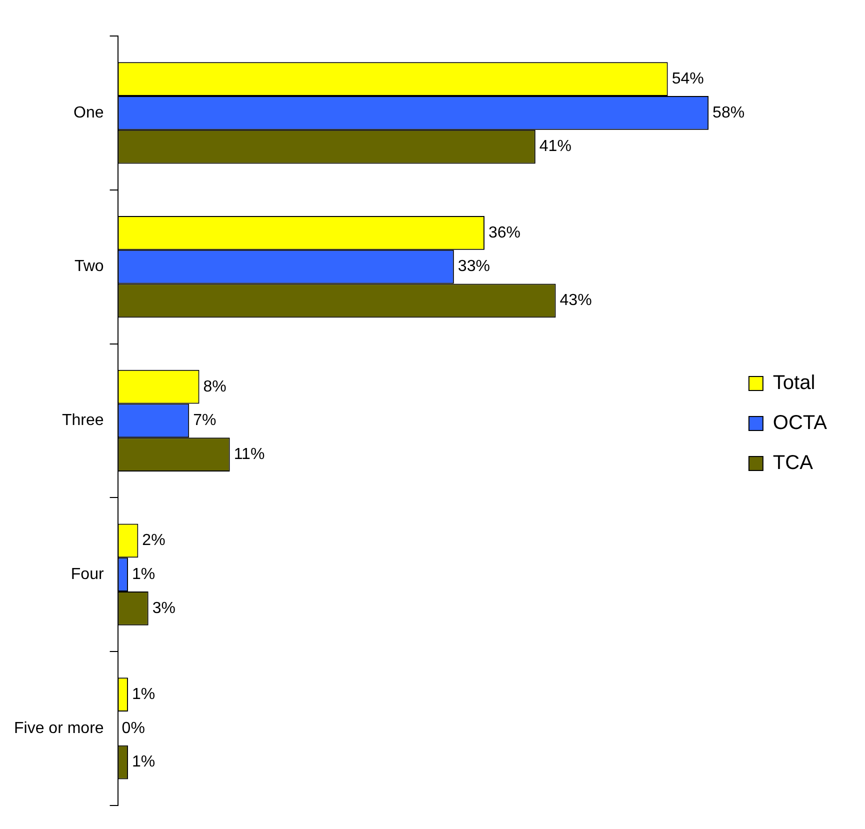 This screenshot has width=865, height=829. Describe the element at coordinates (204, 421) in the screenshot. I see `data-label: 7%` at that location.